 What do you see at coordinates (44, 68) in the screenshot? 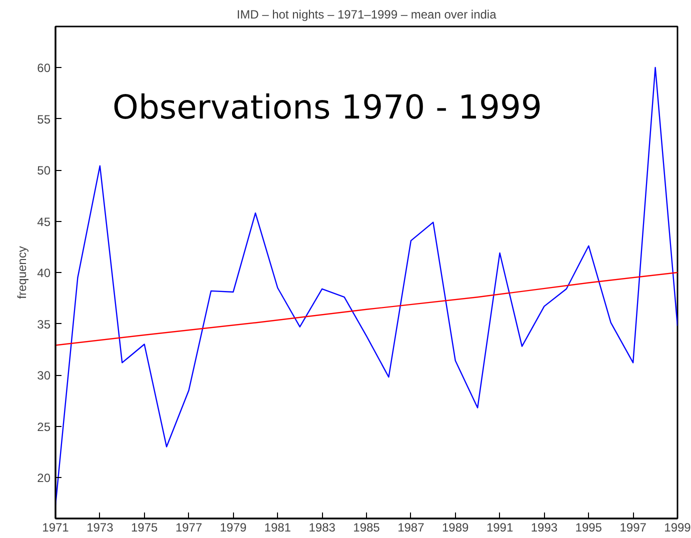
I see `y-tick-label: 60` at bounding box center [44, 68].